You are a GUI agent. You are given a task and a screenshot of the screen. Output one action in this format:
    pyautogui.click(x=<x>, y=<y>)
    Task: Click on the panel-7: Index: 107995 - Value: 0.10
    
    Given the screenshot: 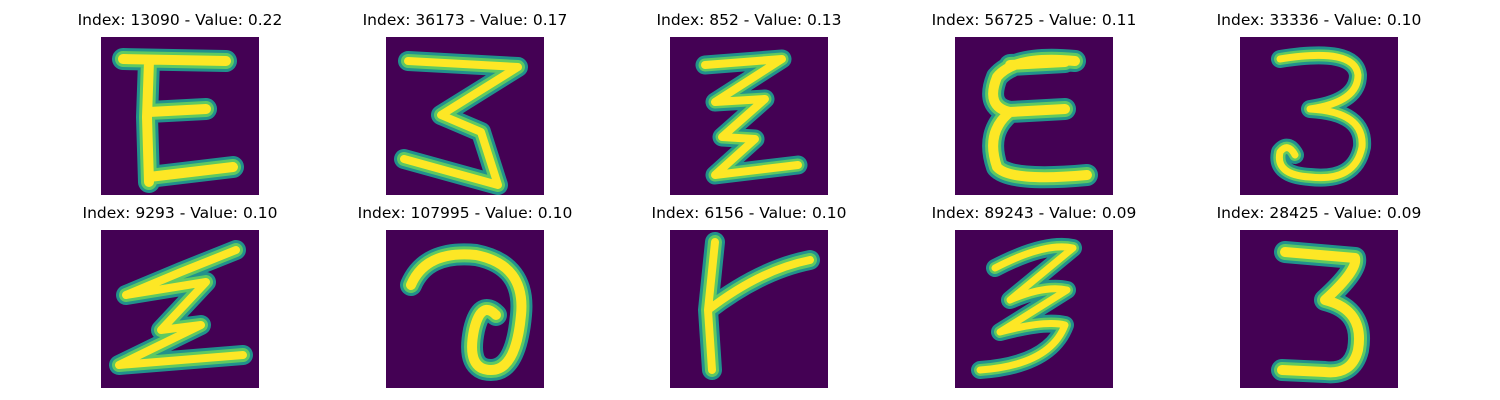 What is the action you would take?
    pyautogui.click(x=465, y=298)
    